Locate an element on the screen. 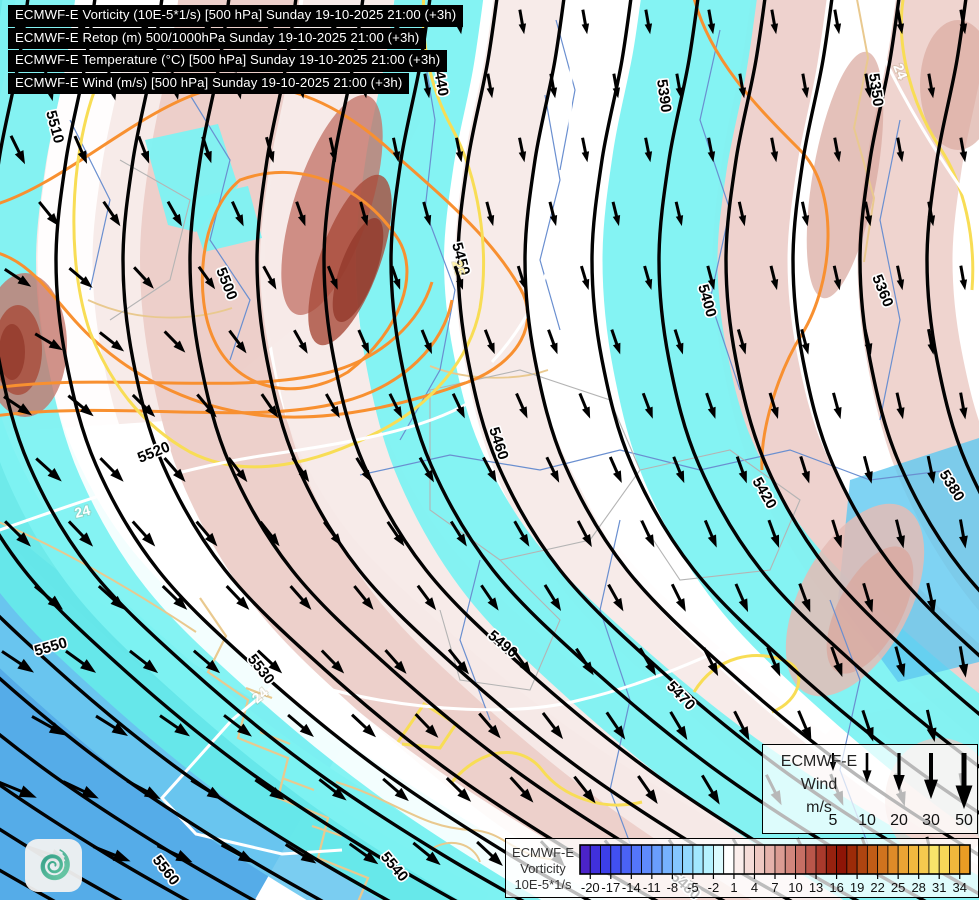  vorticity-band is located at coordinates (171, 711).